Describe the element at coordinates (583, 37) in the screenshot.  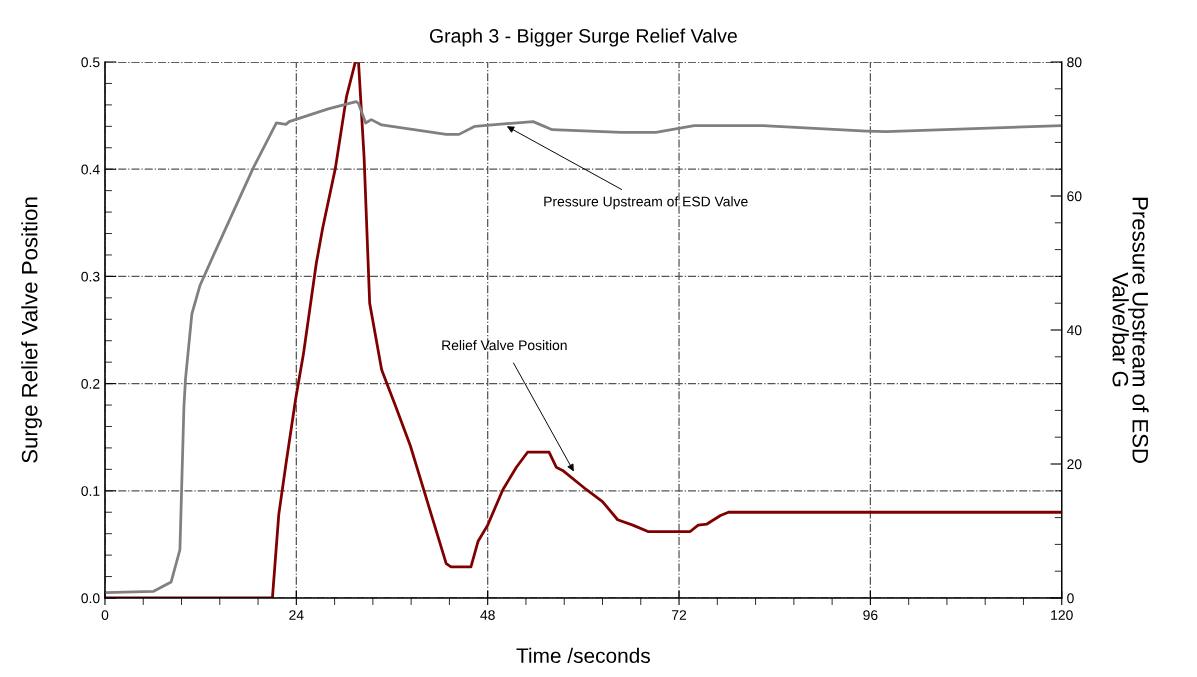
I see `chart-title: Graph 3 - Bigger Surge Relief Valve` at that location.